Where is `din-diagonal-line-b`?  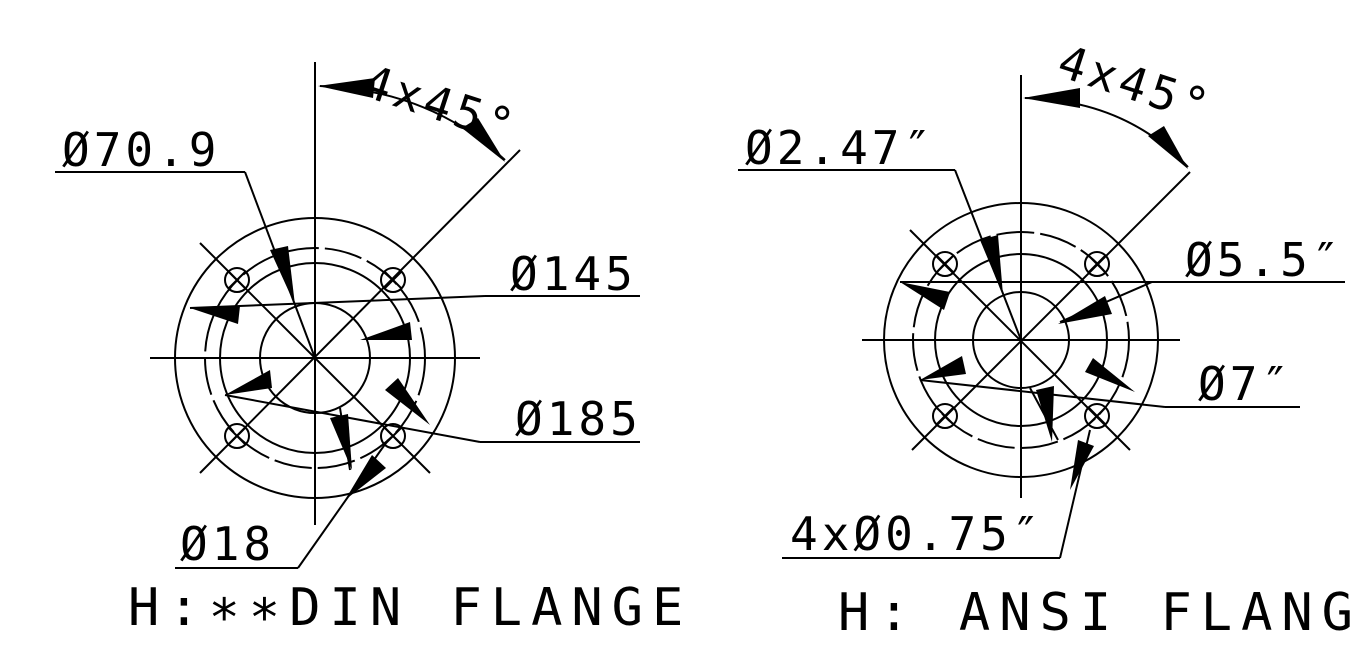 din-diagonal-line-b is located at coordinates (360, 311).